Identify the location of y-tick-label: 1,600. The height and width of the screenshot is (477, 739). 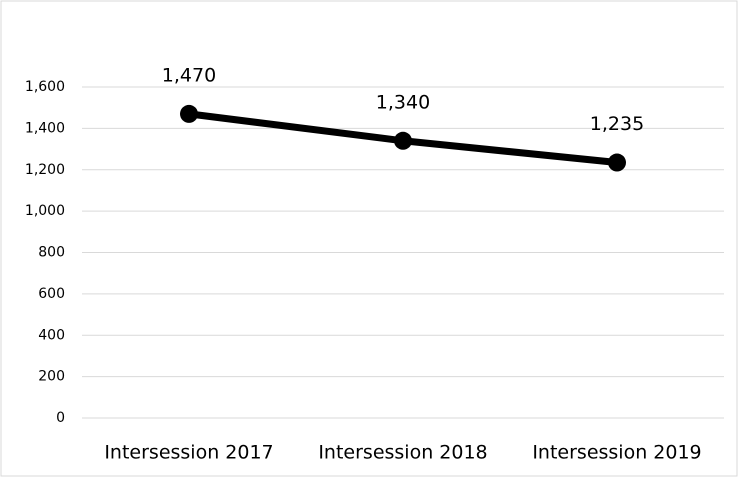
(45, 87).